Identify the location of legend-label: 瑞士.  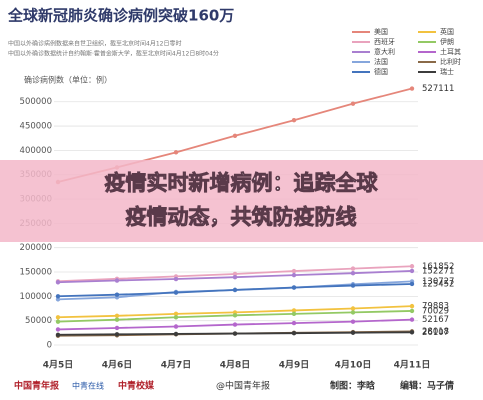
(447, 71).